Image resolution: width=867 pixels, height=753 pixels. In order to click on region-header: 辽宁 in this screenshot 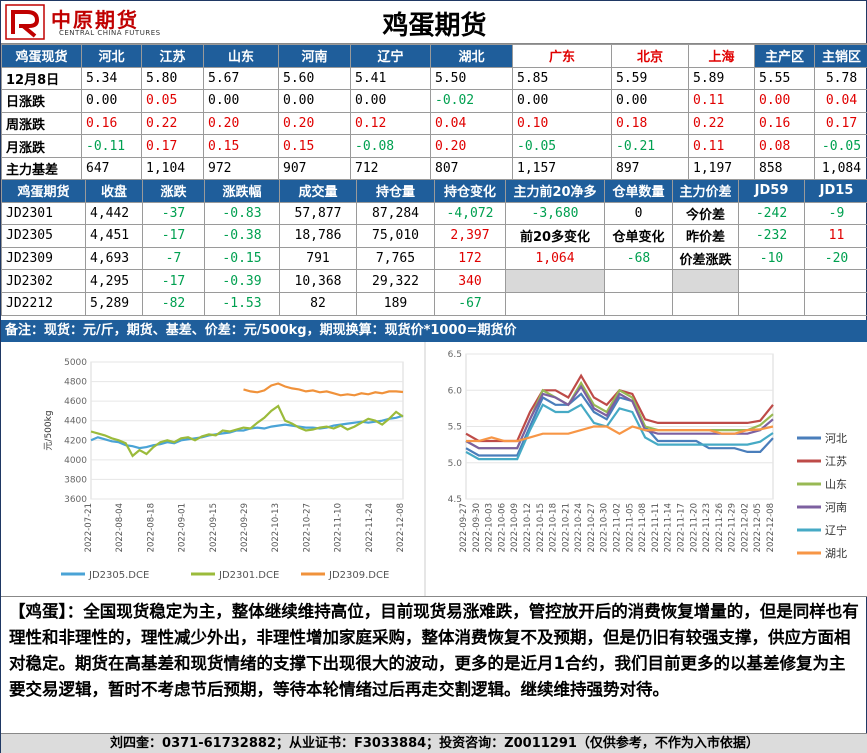, I will do `click(390, 56)`.